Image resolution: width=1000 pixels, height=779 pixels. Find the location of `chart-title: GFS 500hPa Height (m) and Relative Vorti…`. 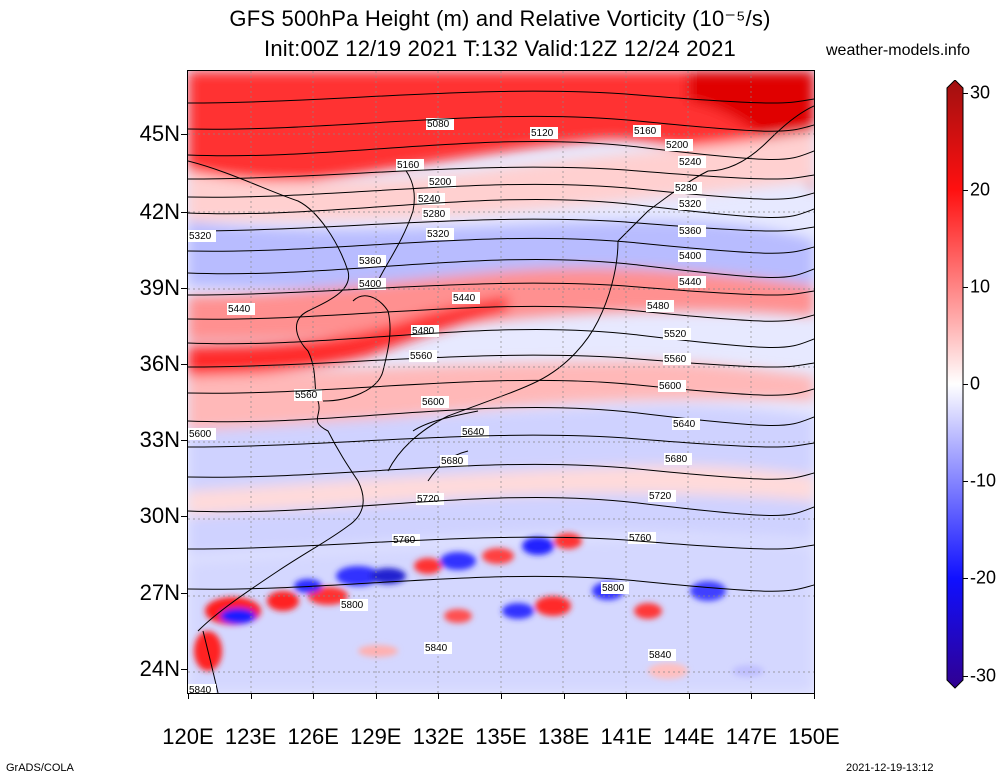

chart-title: GFS 500hPa Height (m) and Relative Vorti… is located at coordinates (500, 18).